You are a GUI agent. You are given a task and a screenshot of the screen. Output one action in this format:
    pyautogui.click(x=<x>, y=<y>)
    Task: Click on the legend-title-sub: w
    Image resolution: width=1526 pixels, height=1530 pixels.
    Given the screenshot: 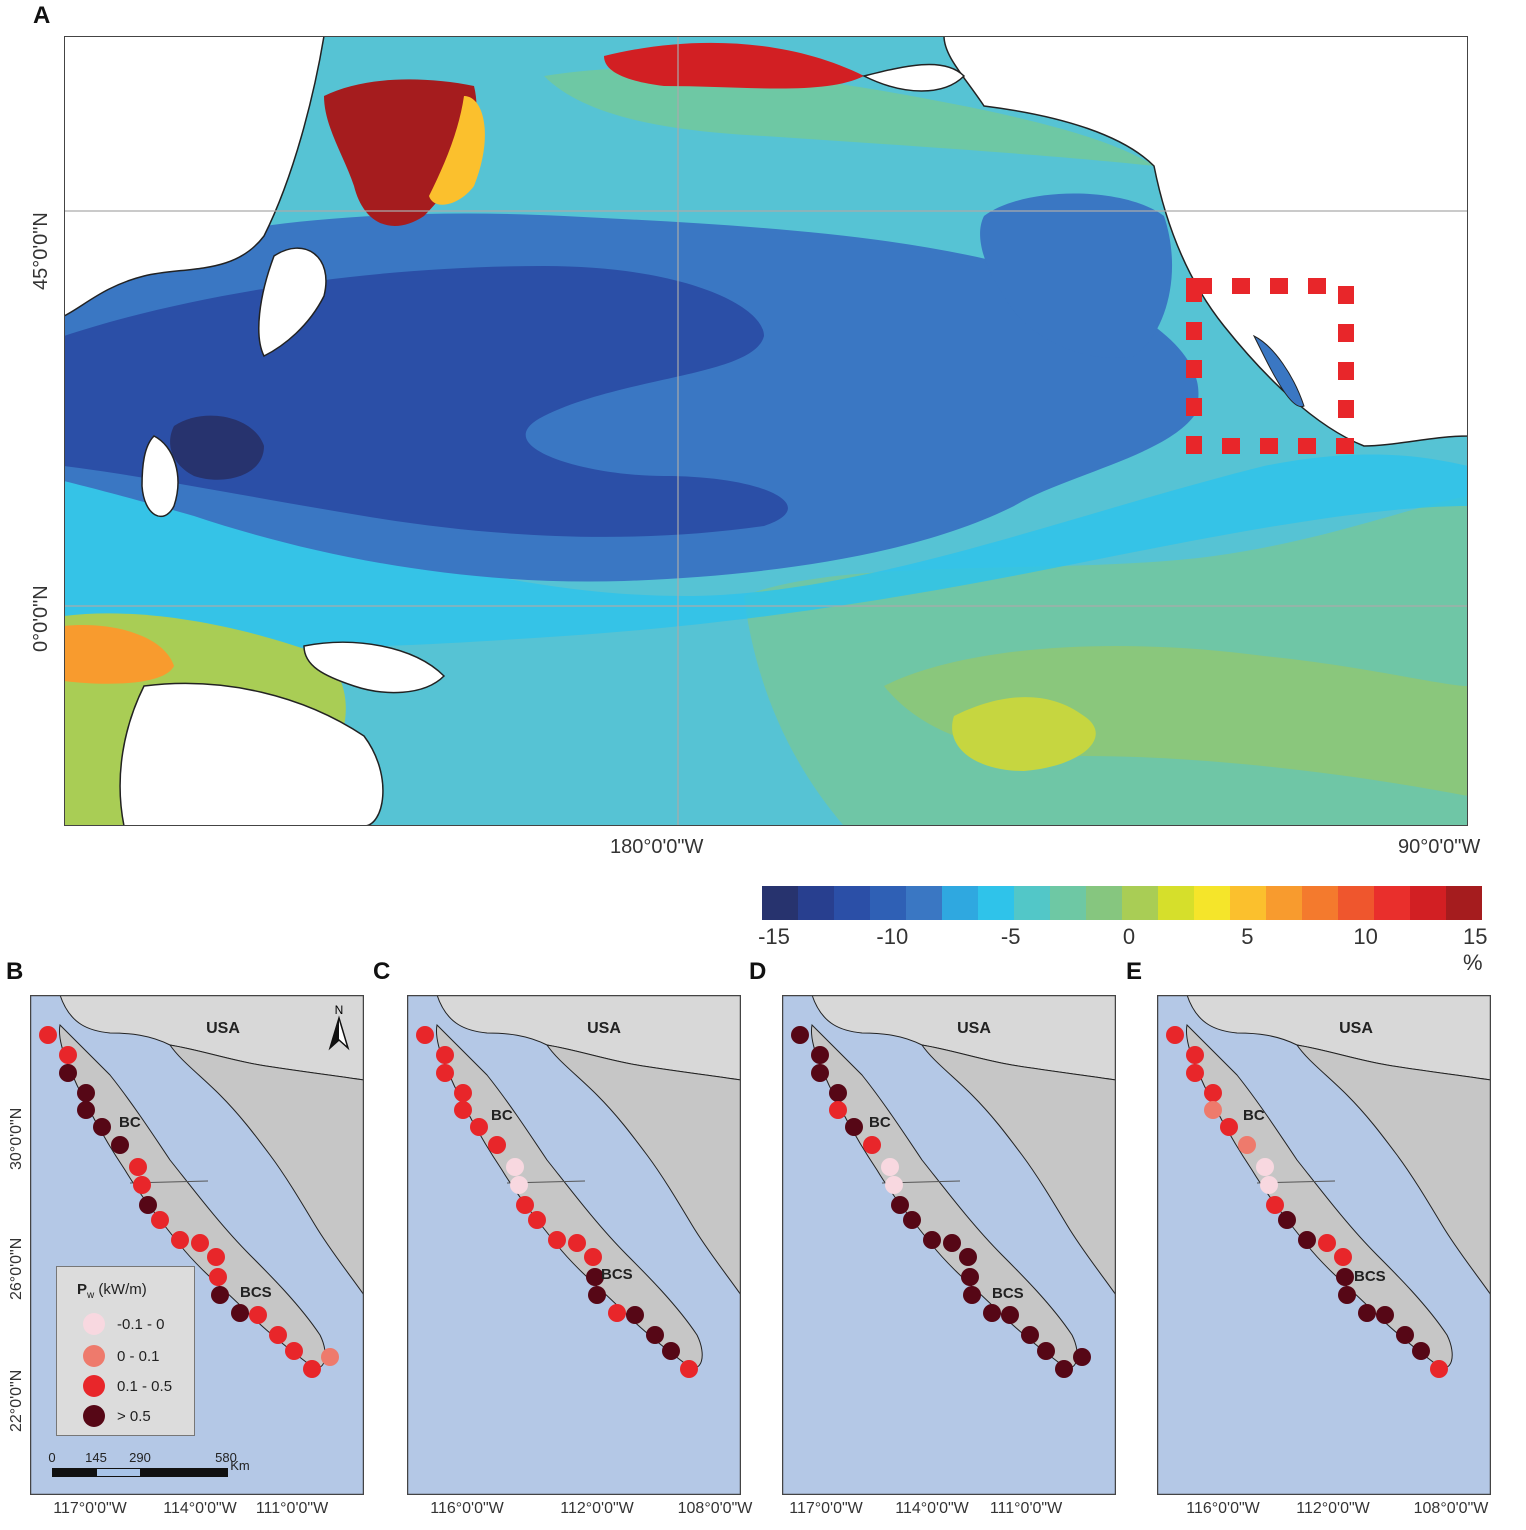 What is the action you would take?
    pyautogui.click(x=91, y=1295)
    